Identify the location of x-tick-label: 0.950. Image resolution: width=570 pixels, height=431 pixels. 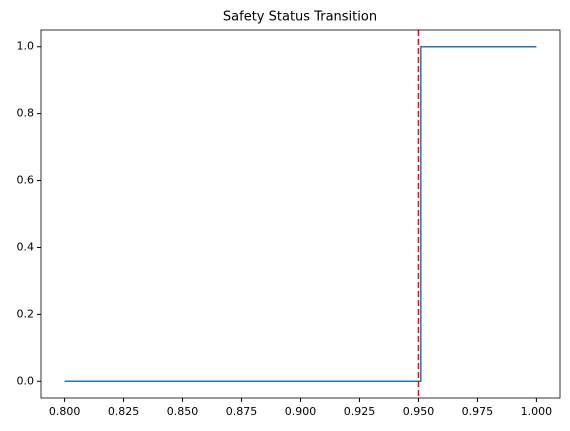
(419, 411).